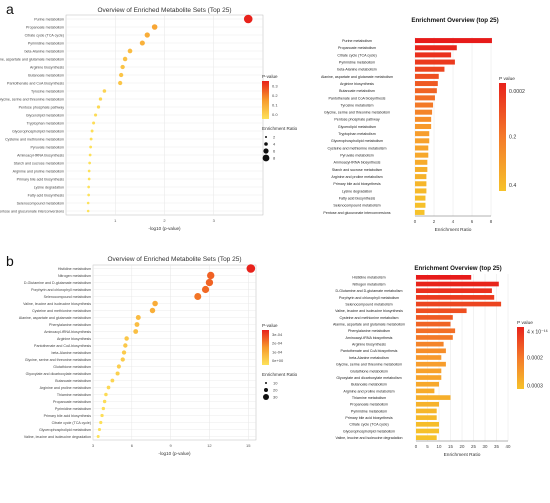 This screenshot has width=550, height=503. What do you see at coordinates (164, 228) in the screenshot?
I see `x-axis-label: -log10 (p-value)` at bounding box center [164, 228].